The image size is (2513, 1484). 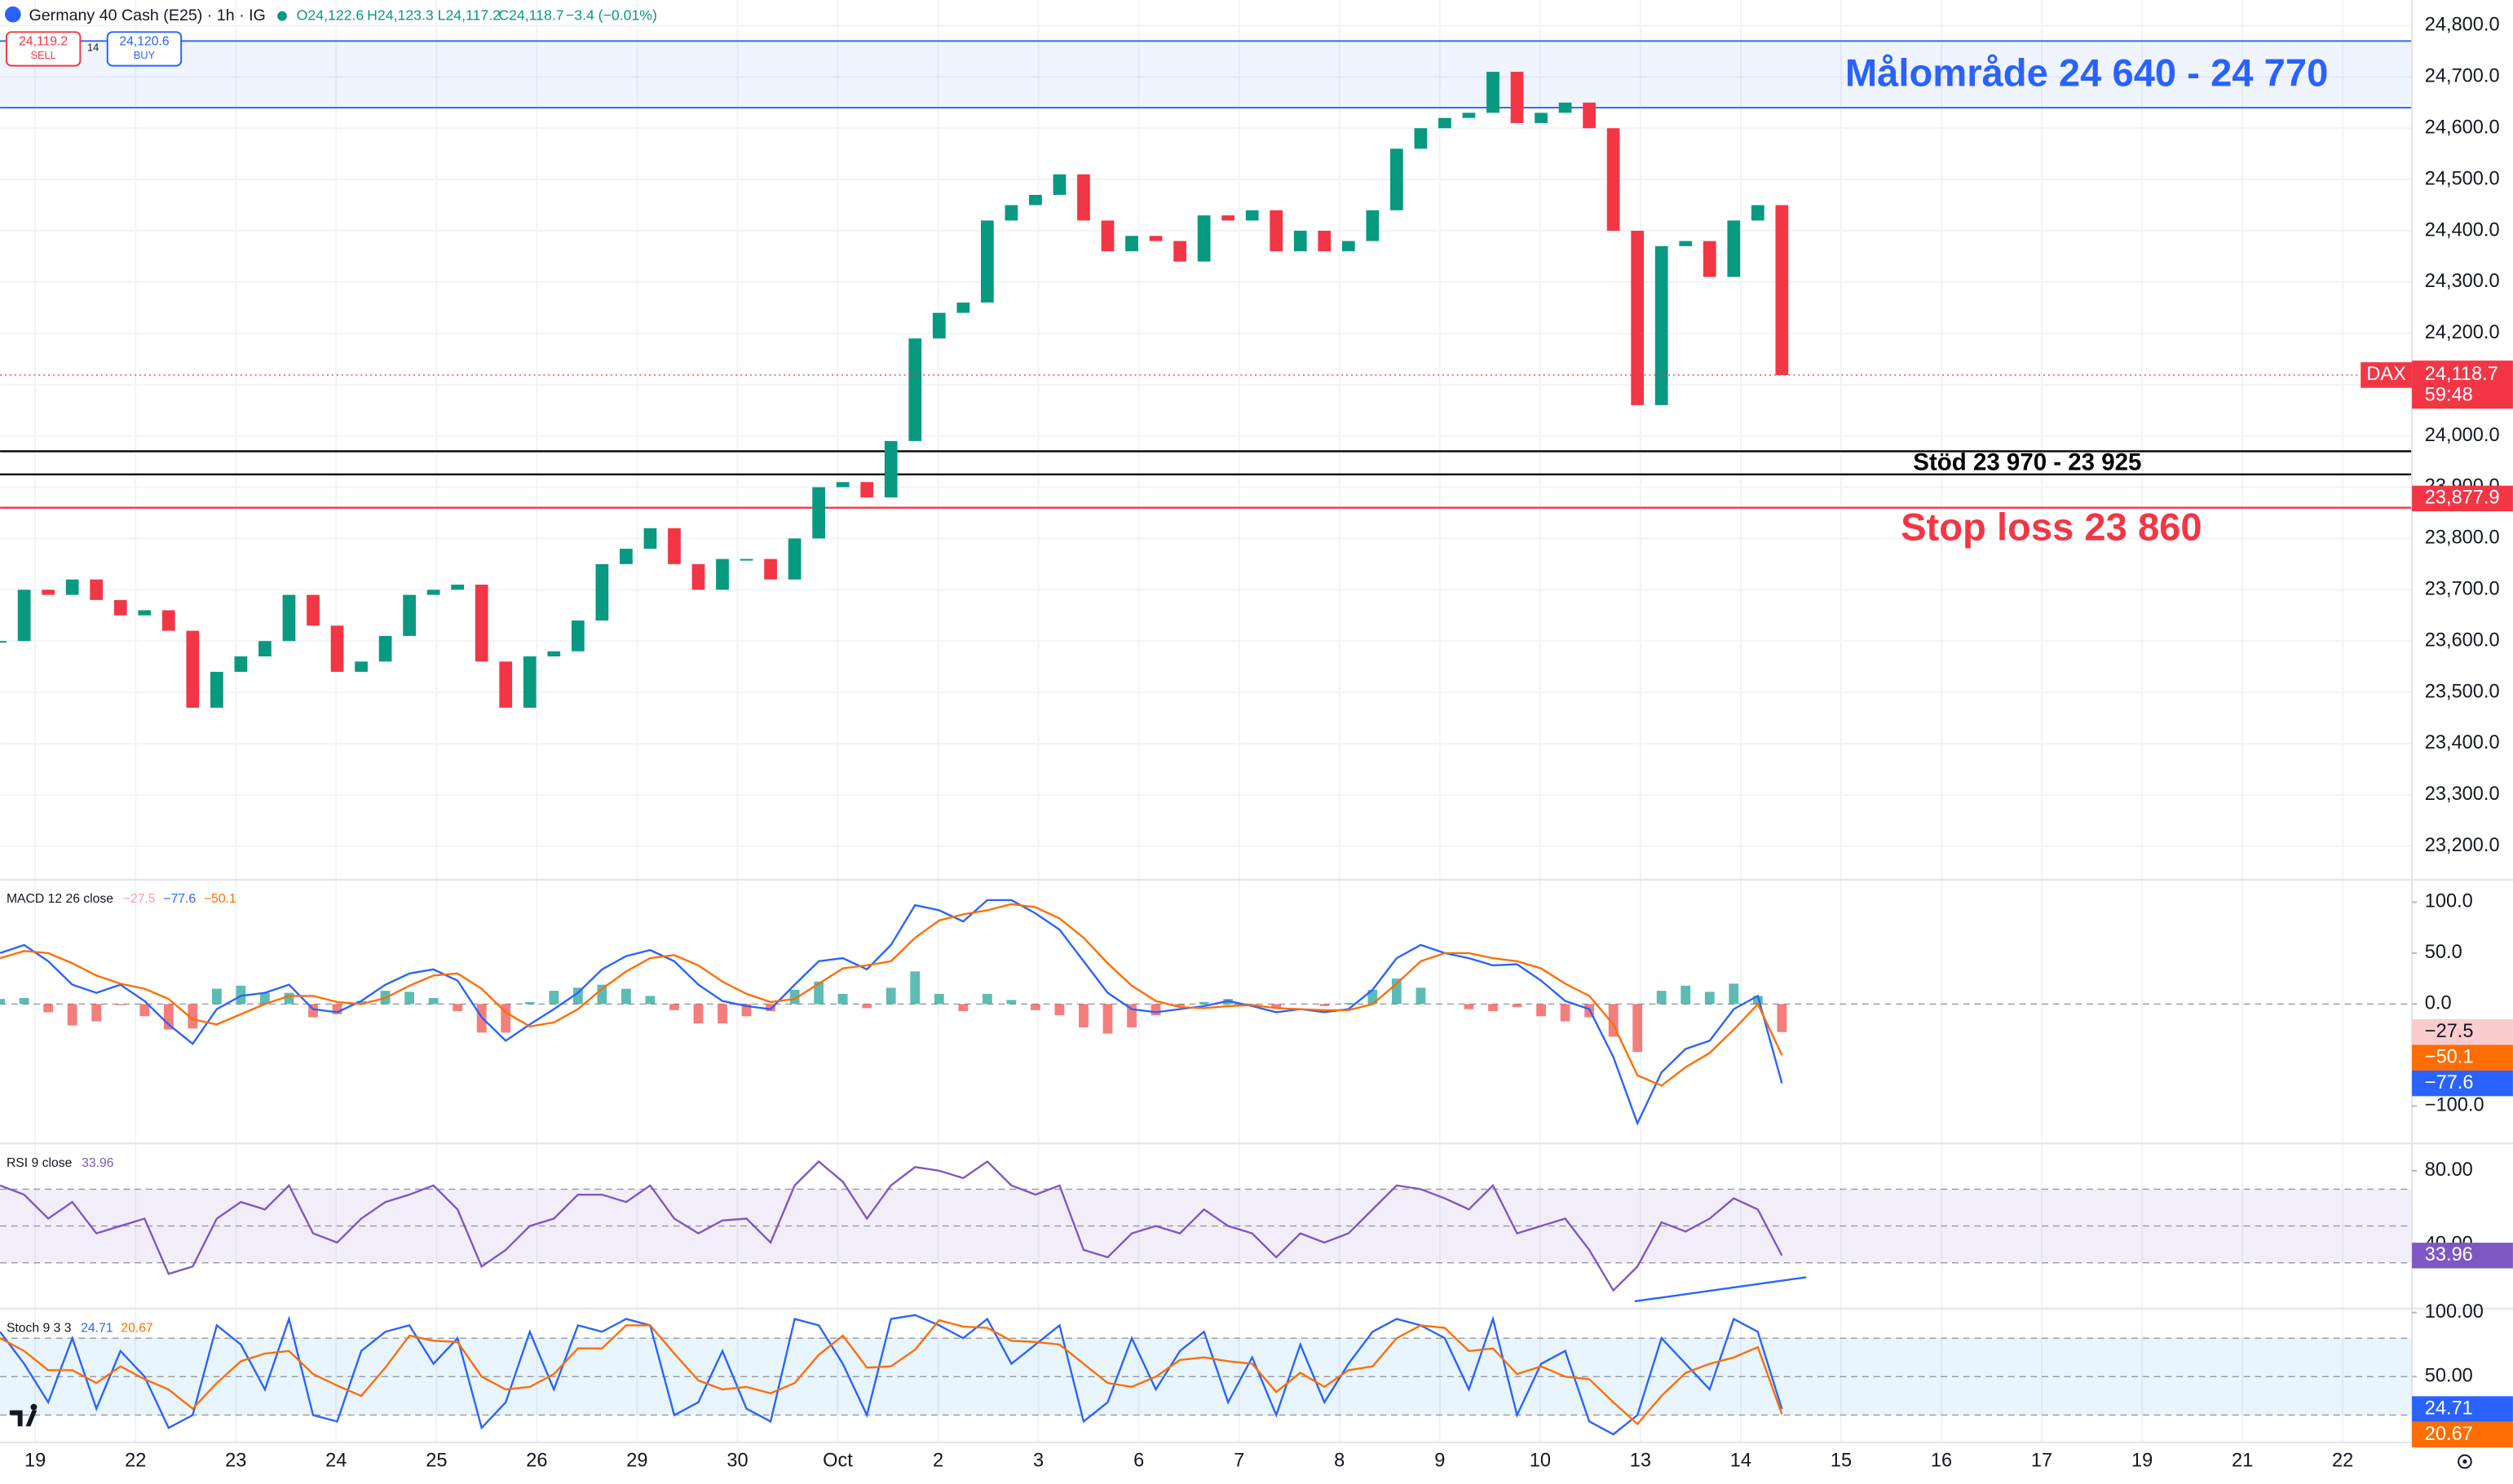 I want to click on y-tick-label: 24,400.0, so click(x=2462, y=229).